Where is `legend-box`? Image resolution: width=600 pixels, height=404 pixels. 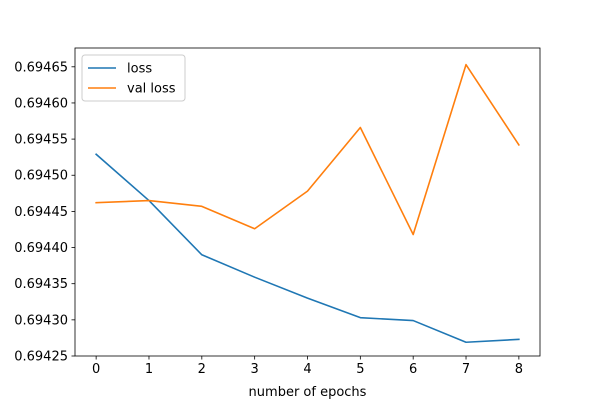 legend-box is located at coordinates (133, 78).